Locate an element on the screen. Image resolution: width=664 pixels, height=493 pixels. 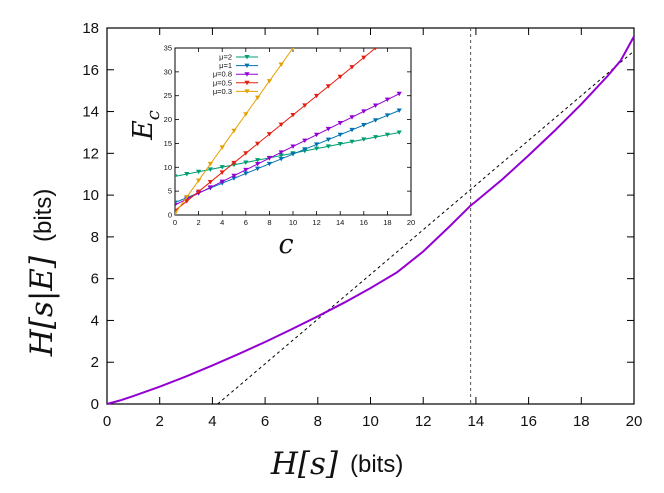
inset-y-tick-label: 30 is located at coordinates (168, 71).